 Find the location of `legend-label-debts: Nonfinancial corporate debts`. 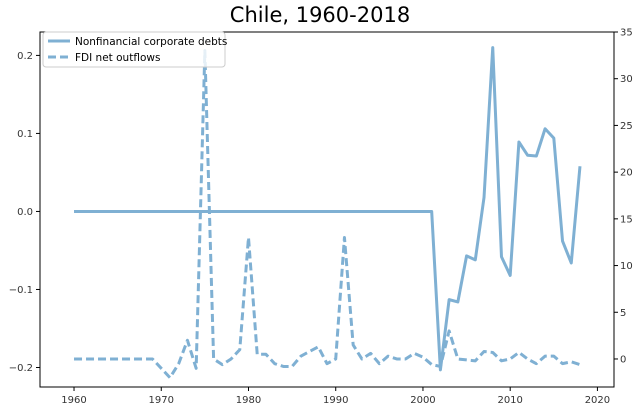

legend-label-debts: Nonfinancial corporate debts is located at coordinates (151, 42).